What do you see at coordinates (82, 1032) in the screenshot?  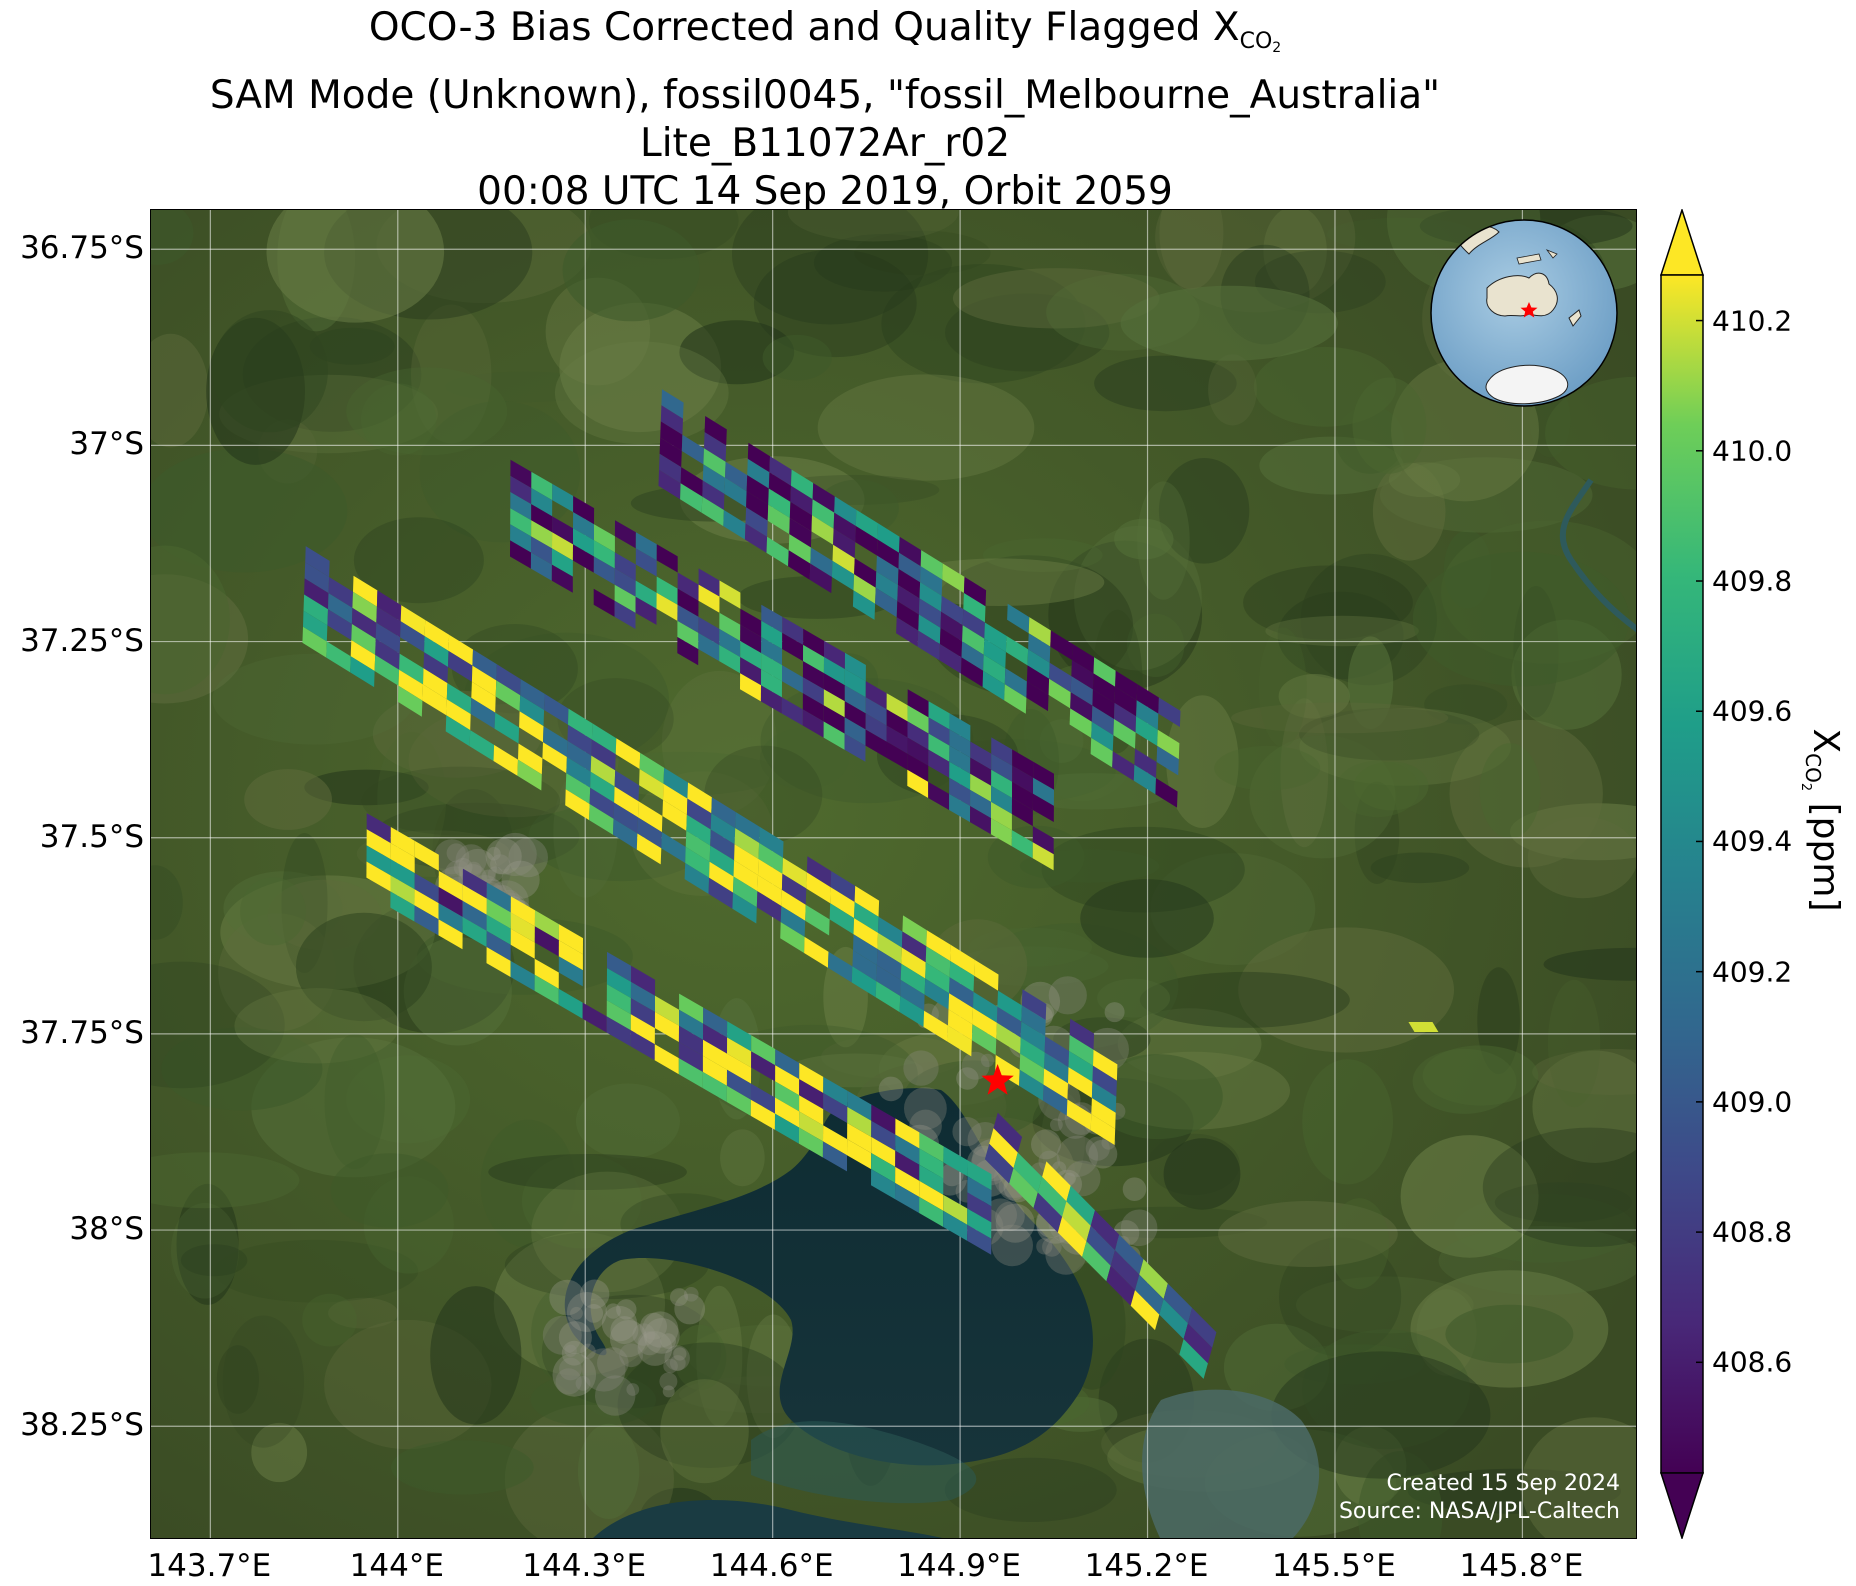 I see `lat-label: 37.75°S` at bounding box center [82, 1032].